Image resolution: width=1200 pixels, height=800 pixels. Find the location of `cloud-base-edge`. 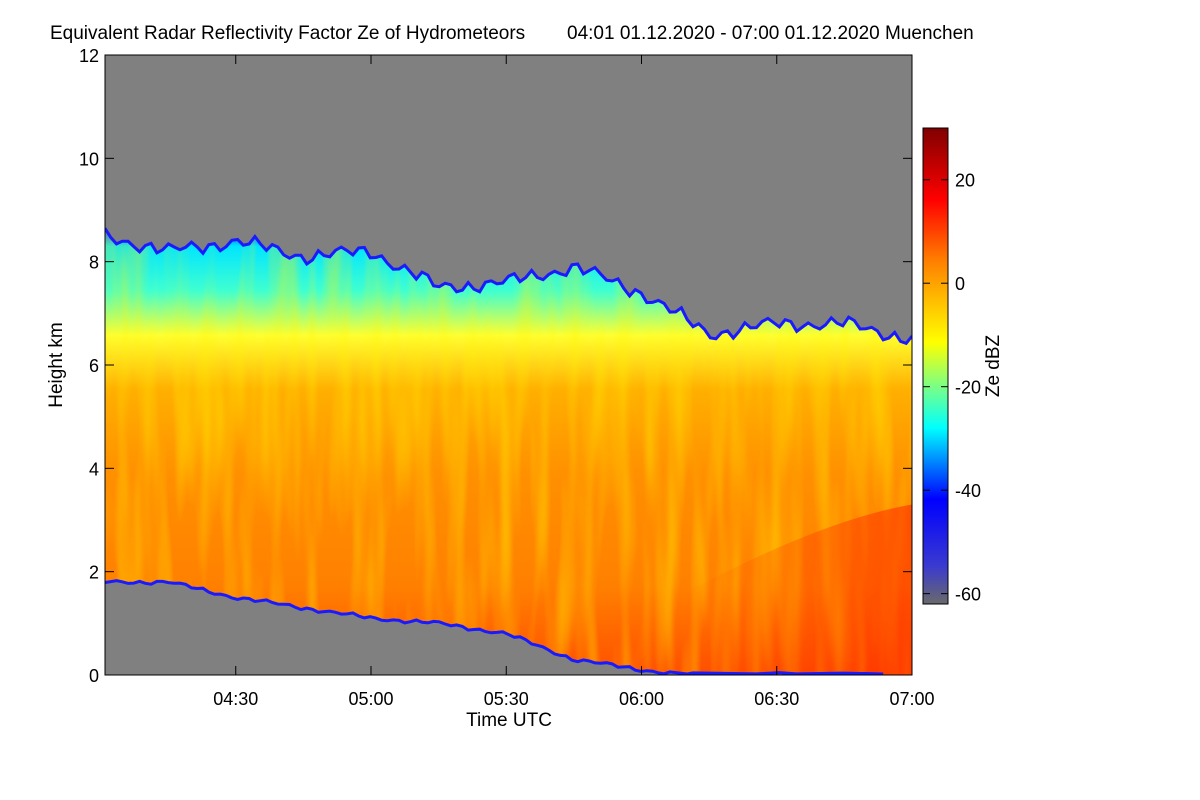

cloud-base-edge is located at coordinates (494, 627).